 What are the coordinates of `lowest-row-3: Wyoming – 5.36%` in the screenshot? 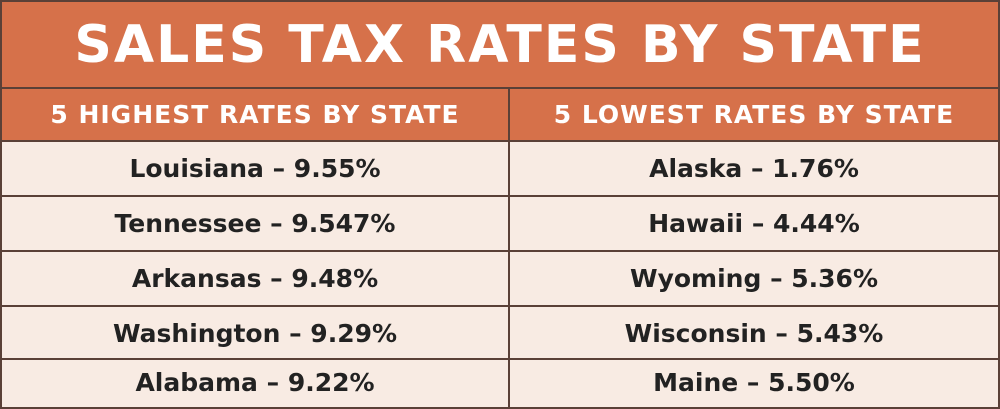 It's located at (754, 278).